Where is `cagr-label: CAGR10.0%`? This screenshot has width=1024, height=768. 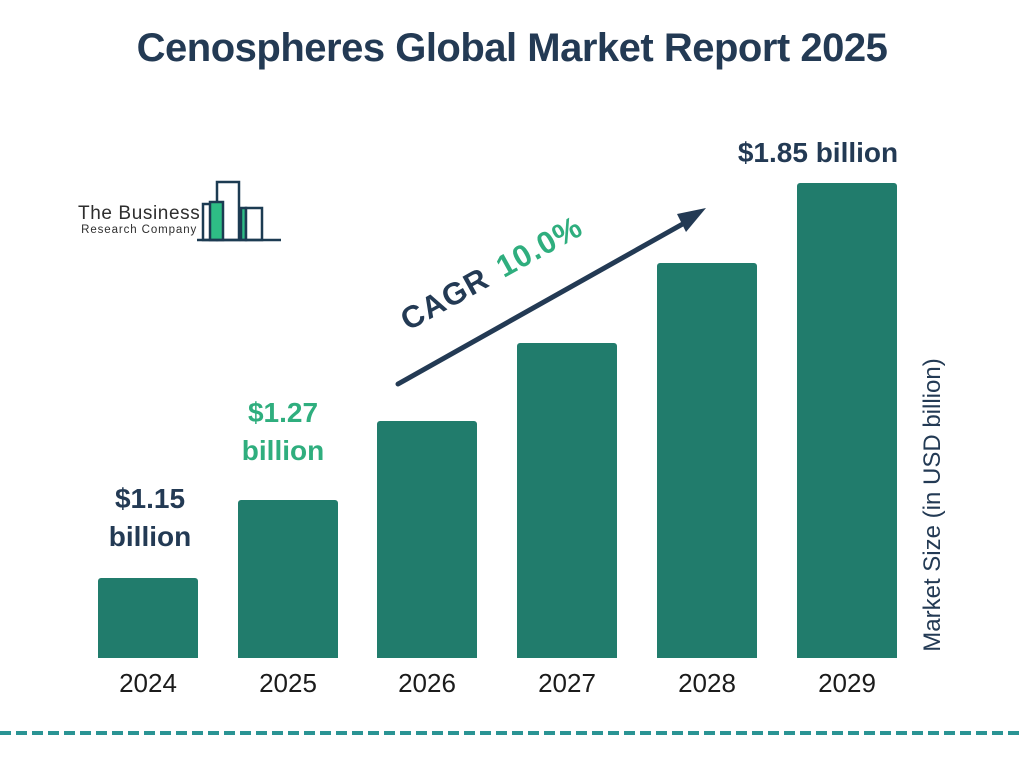
cagr-label: CAGR10.0% is located at coordinates (492, 273).